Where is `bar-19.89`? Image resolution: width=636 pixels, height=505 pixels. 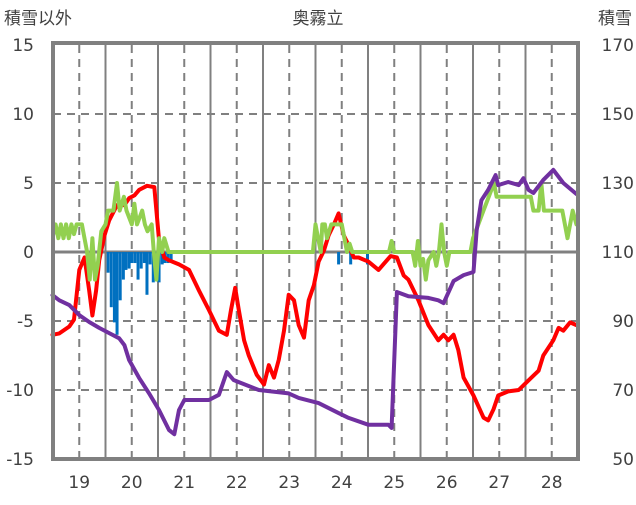 bar-19.89 is located at coordinates (126, 261).